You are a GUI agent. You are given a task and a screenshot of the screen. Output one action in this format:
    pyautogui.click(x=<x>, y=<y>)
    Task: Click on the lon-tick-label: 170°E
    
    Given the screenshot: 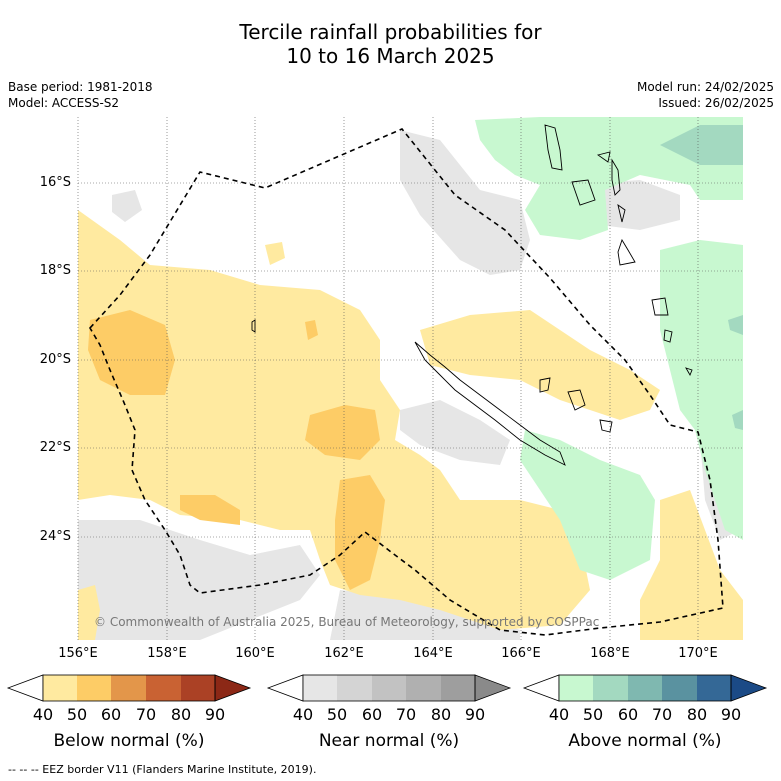 What is the action you would take?
    pyautogui.click(x=698, y=653)
    